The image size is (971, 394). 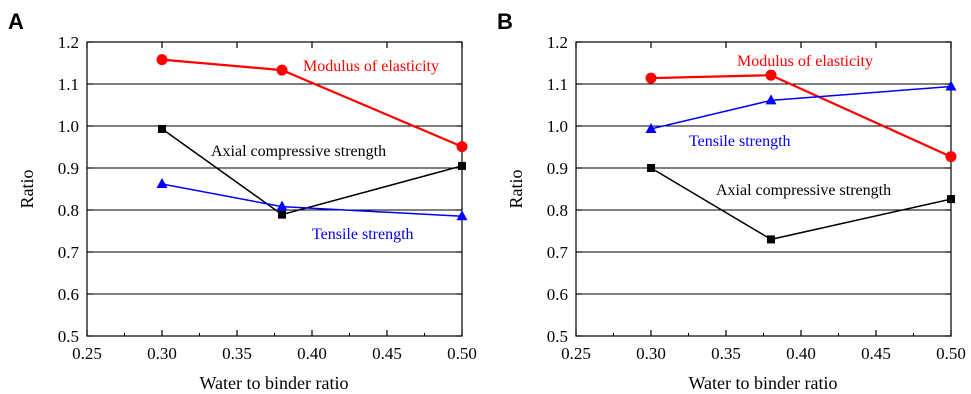 What do you see at coordinates (298, 151) in the screenshot?
I see `panel-a-axial-label: Axial compressive strength` at bounding box center [298, 151].